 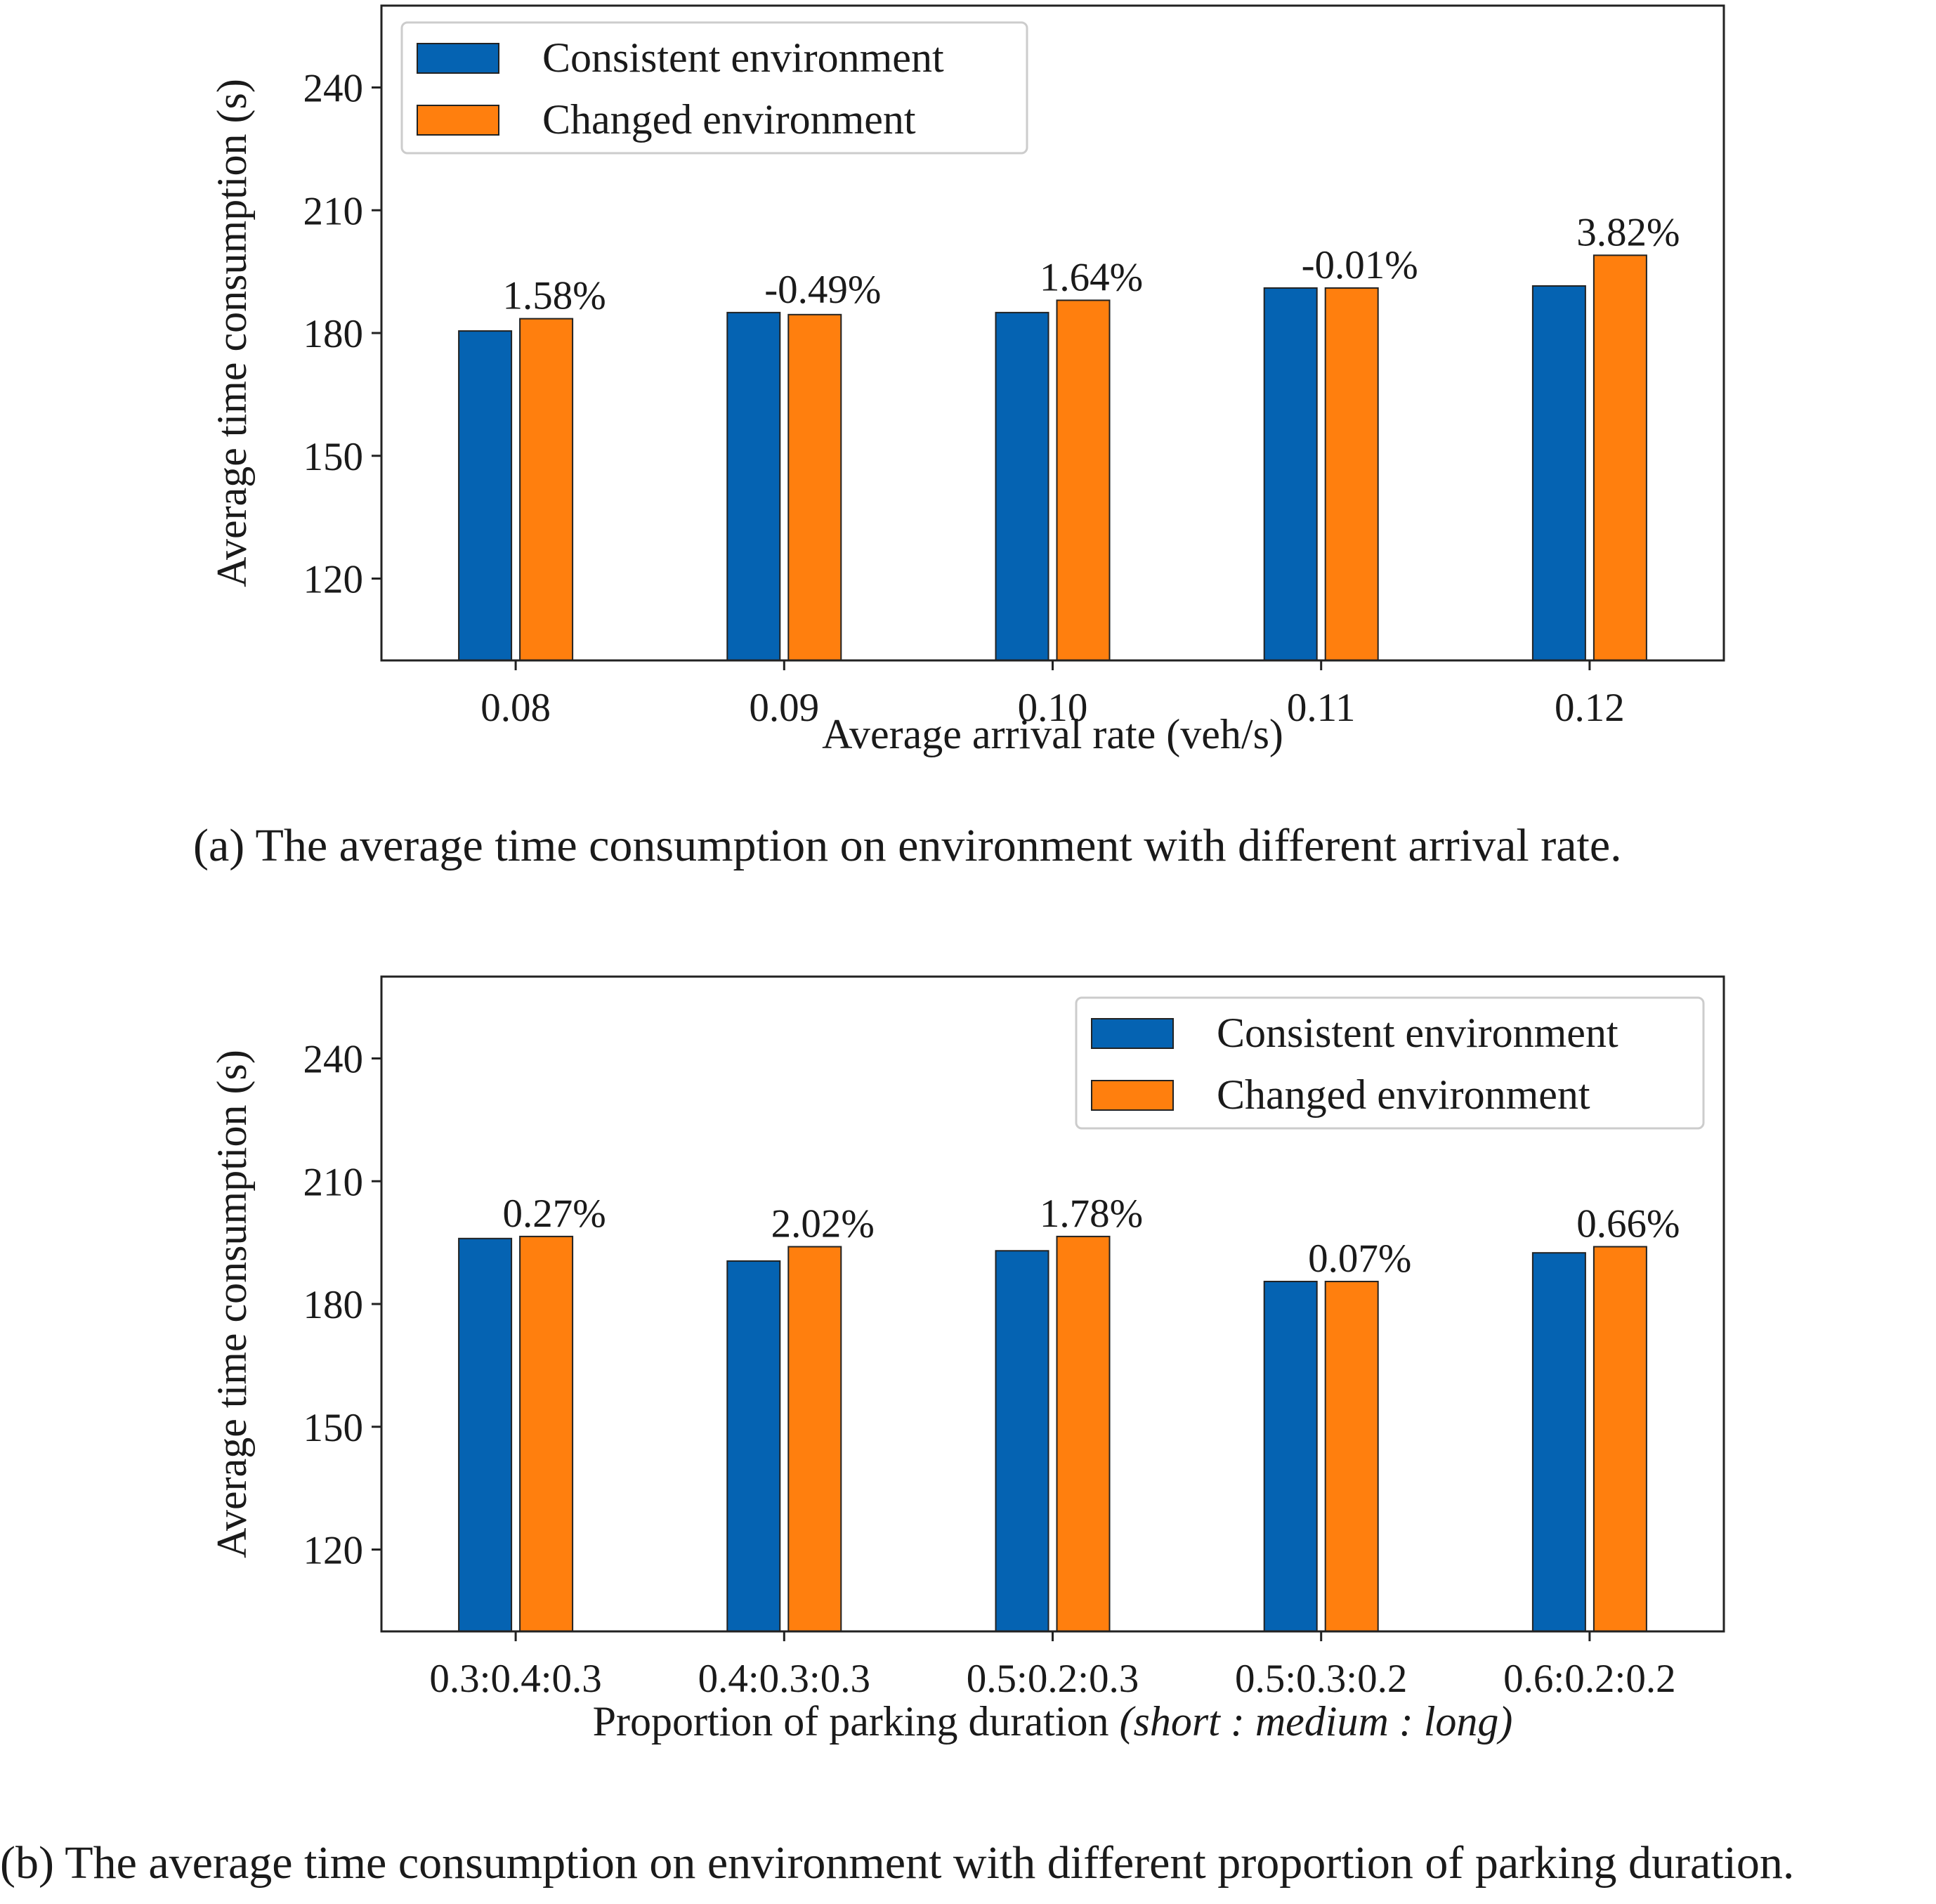 I want to click on data-label: 2.02%, so click(x=823, y=1223).